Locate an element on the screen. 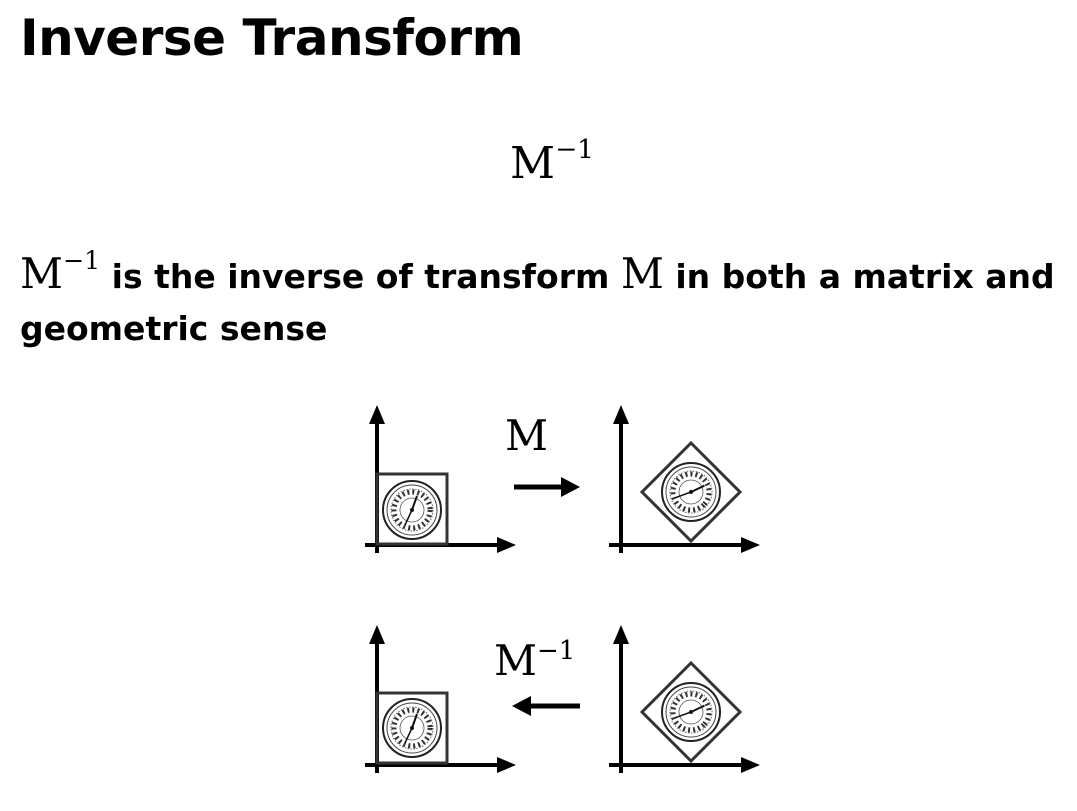  bottom-right-frame is located at coordinates (684, 699).